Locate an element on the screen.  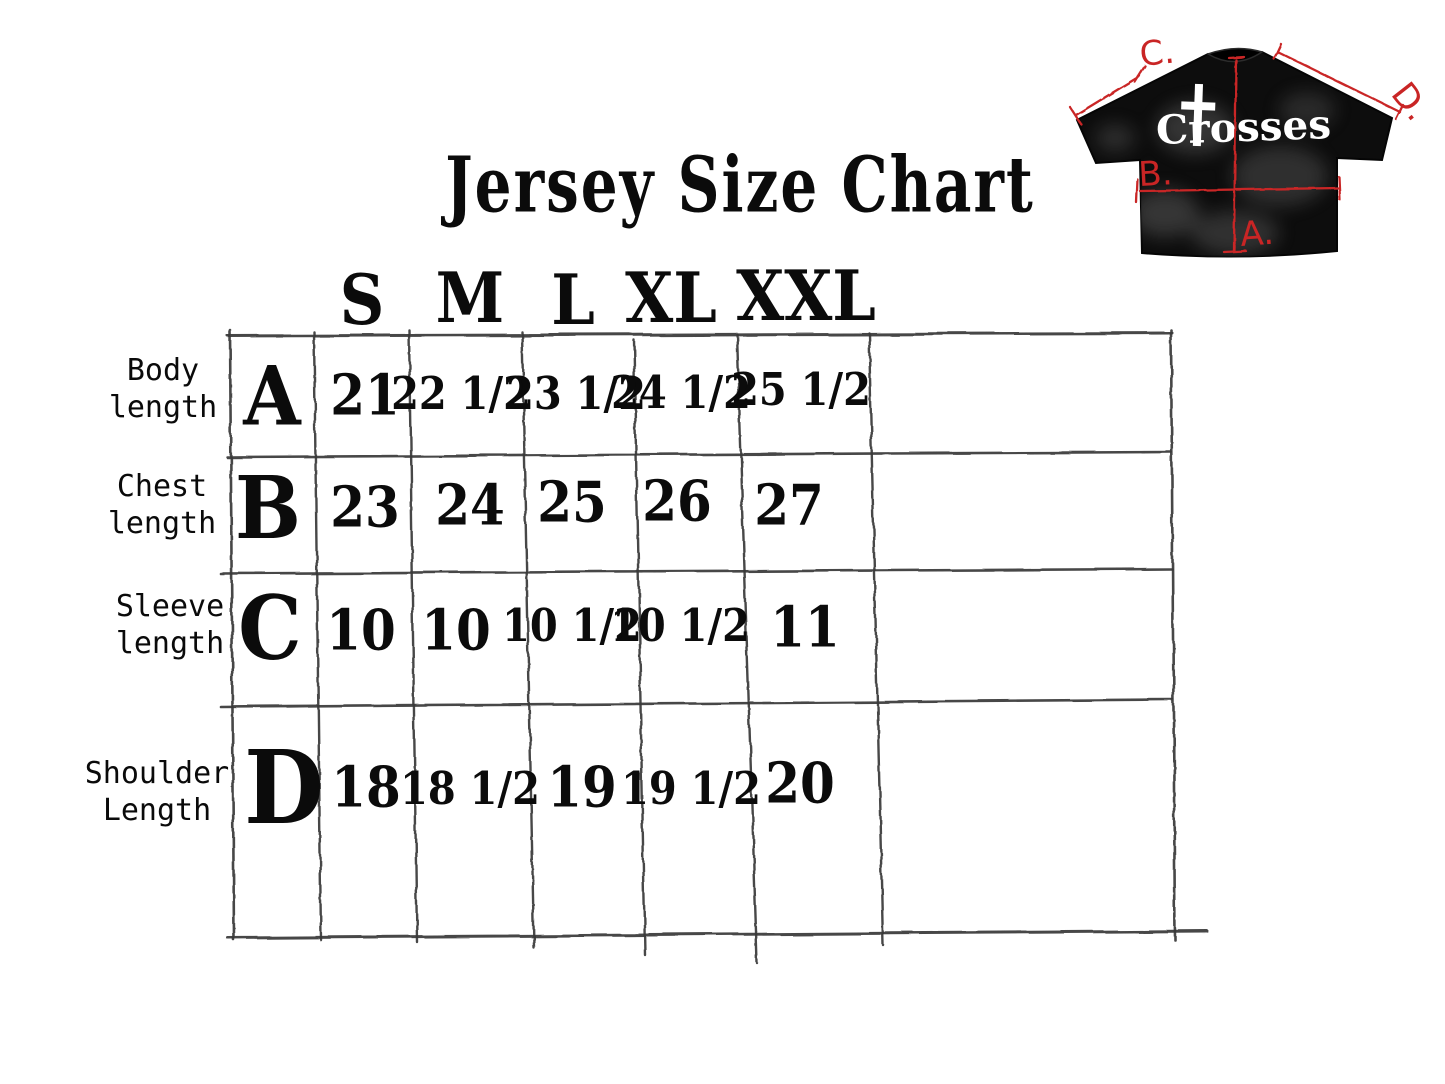
cell-body-l: 23 1/2 is located at coordinates (576, 394).